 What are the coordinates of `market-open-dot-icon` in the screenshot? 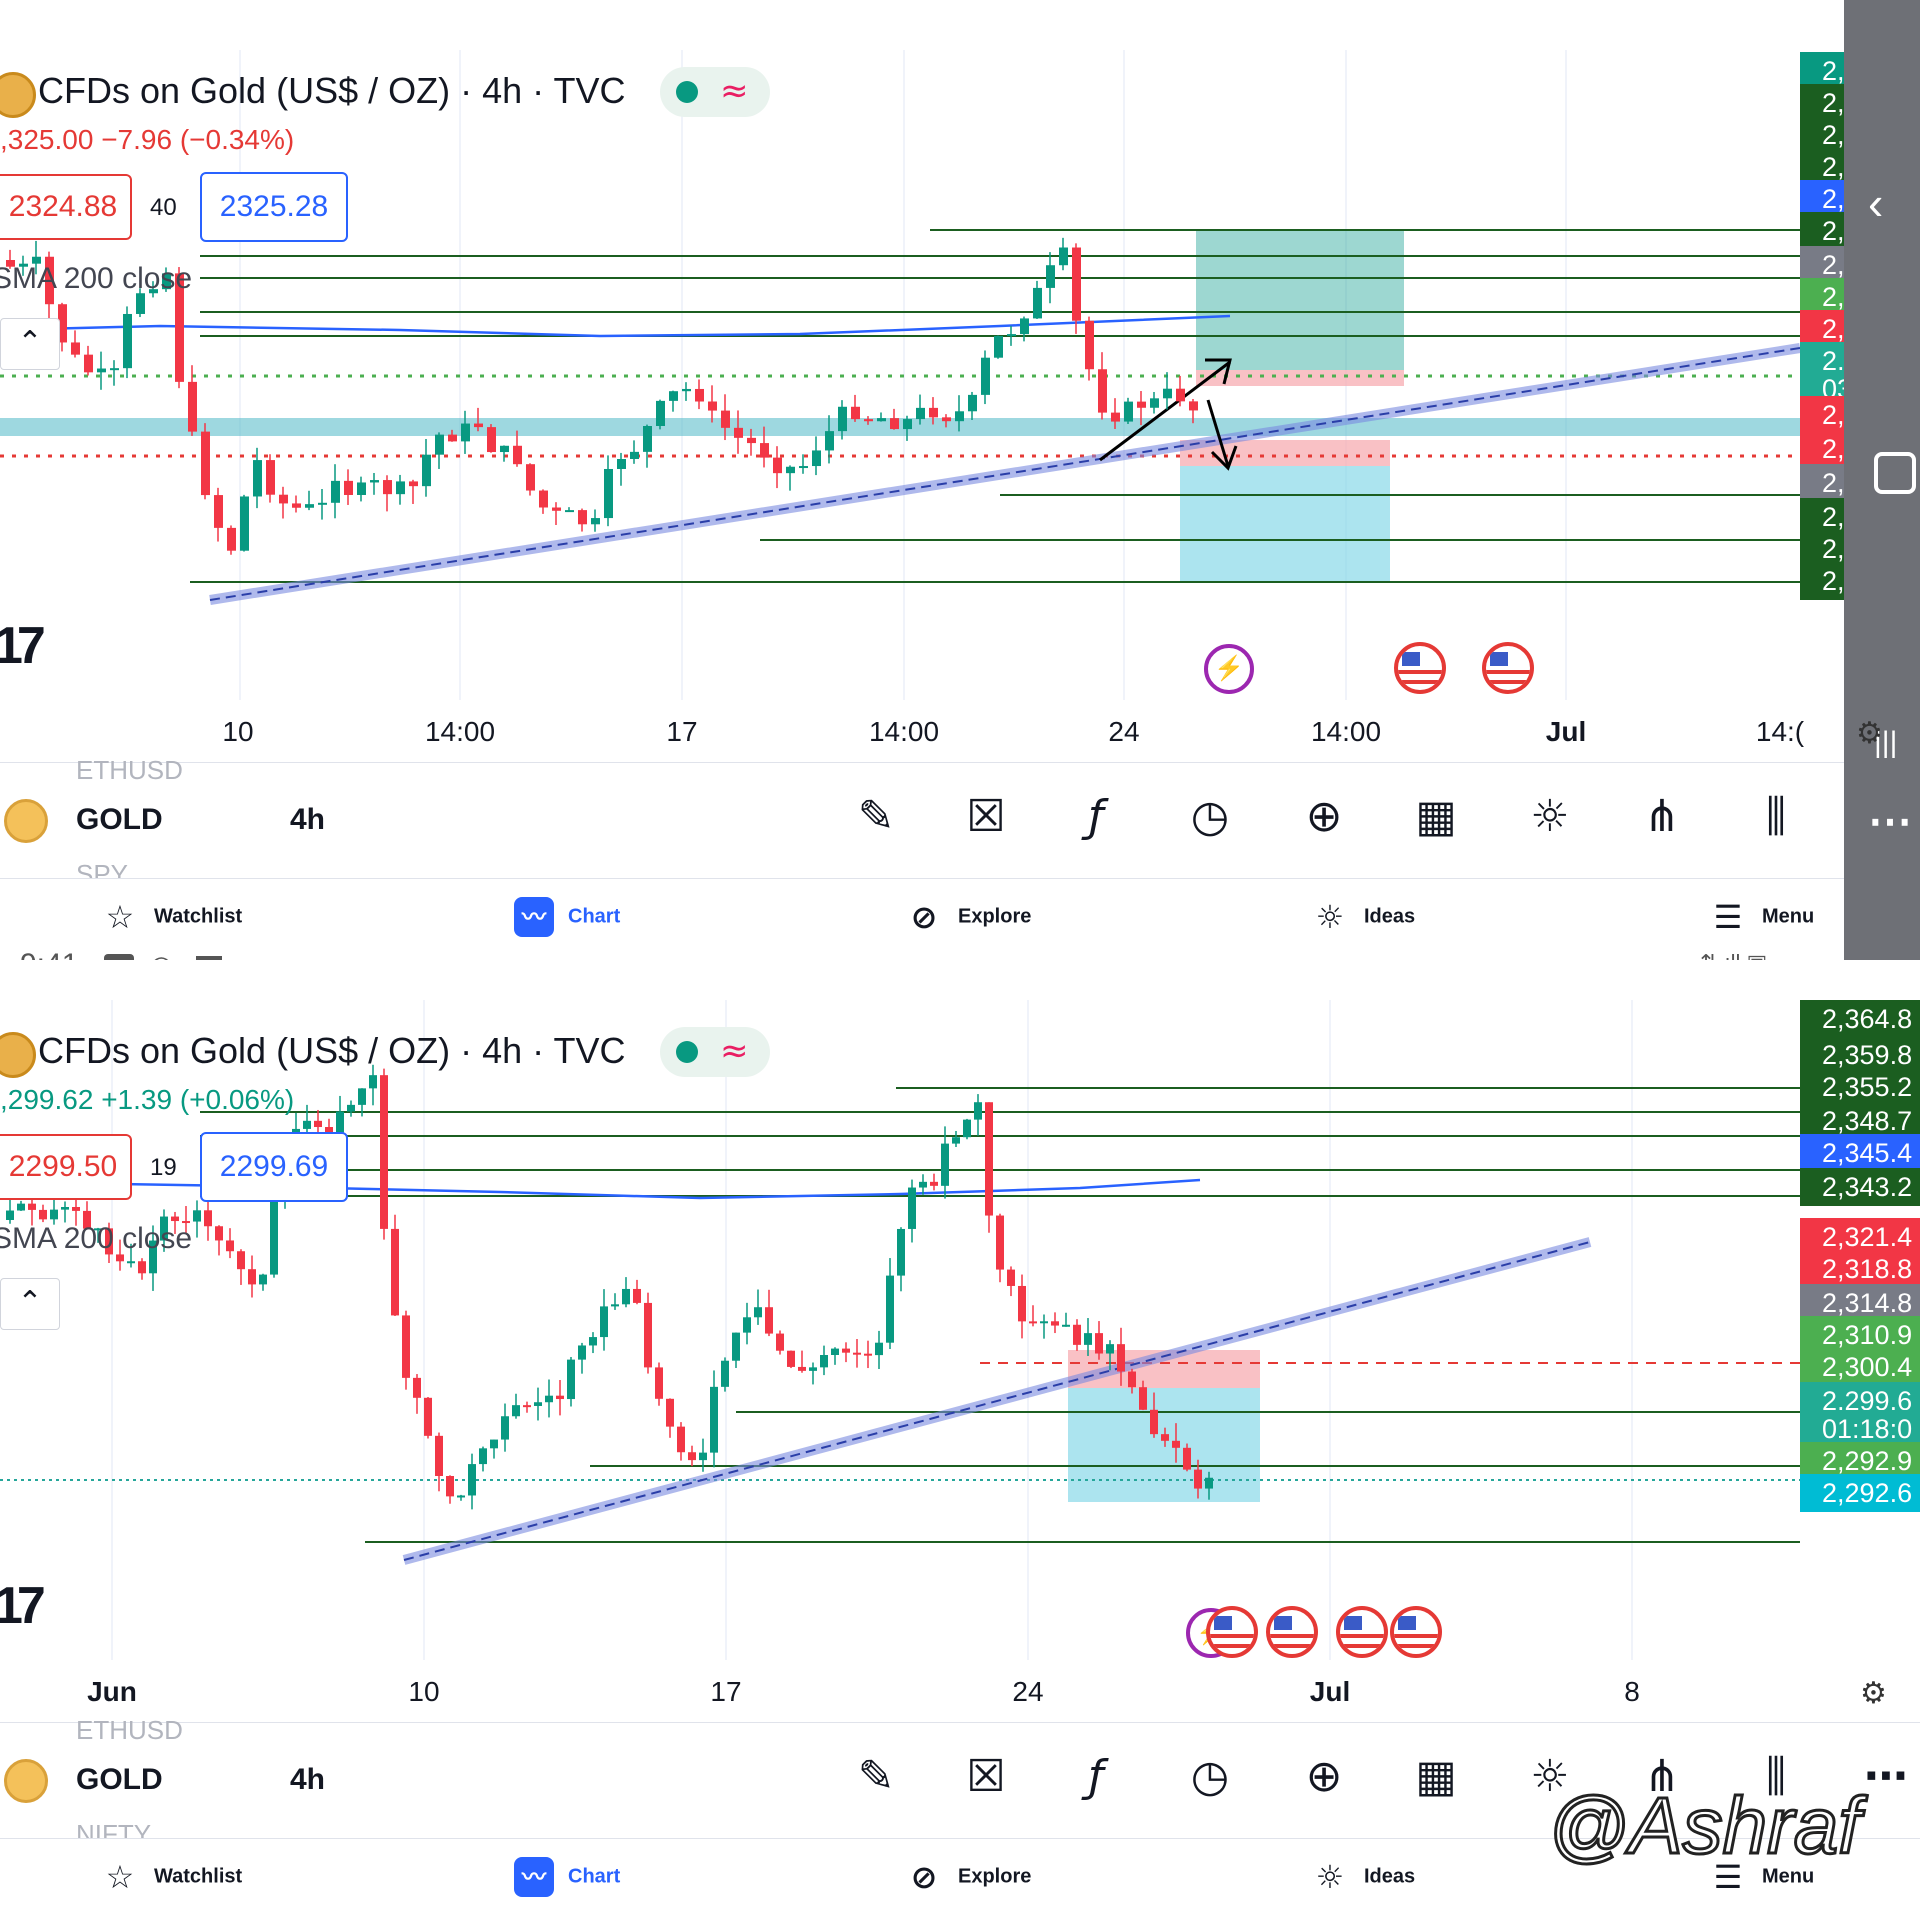 It's located at (687, 92).